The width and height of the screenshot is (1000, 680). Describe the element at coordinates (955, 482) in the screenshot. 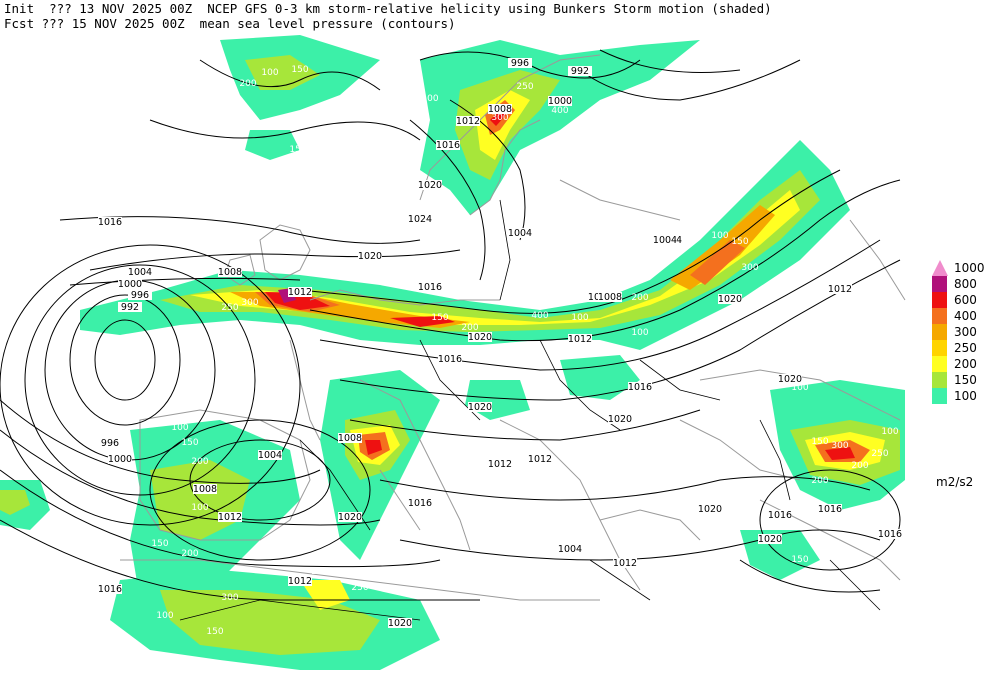

I see `legend-units: m2/s2` at that location.